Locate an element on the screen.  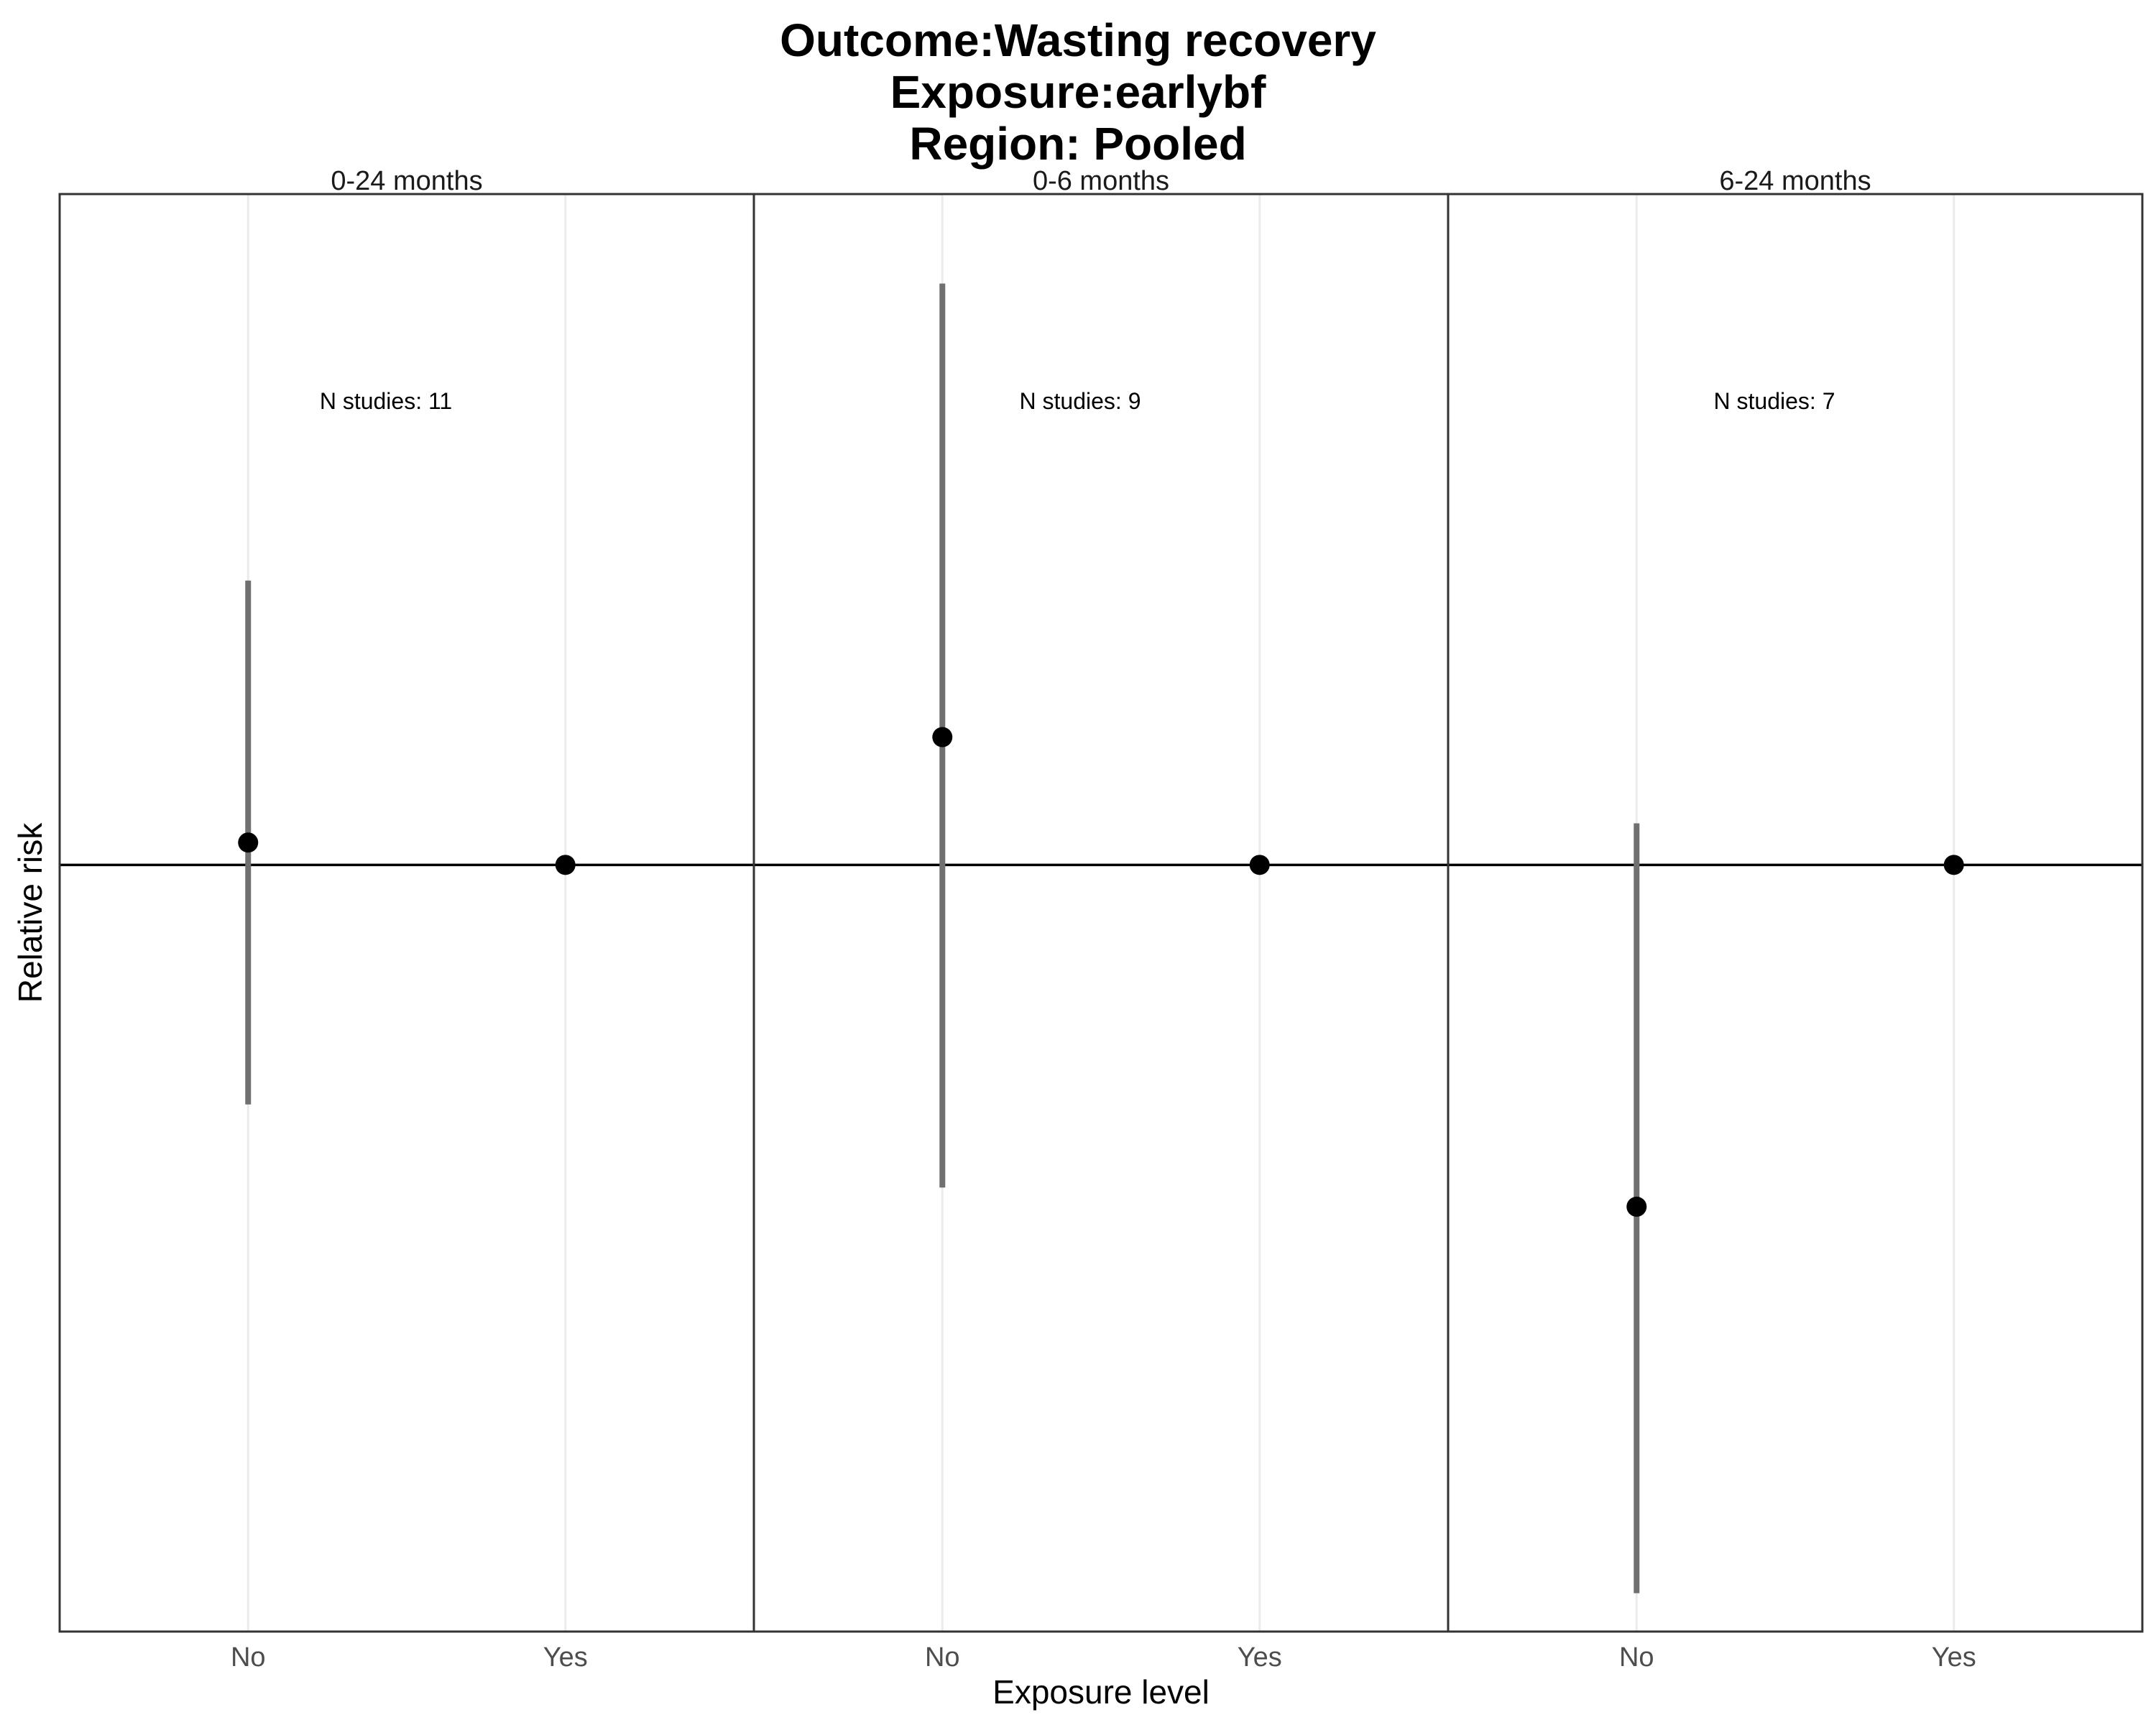
data-point-2-no is located at coordinates (942, 737).